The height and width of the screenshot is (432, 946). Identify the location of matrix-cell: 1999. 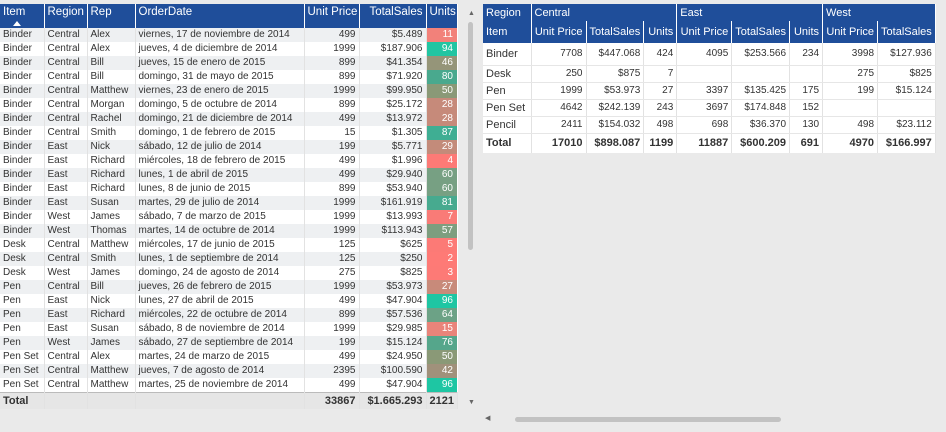
(559, 91).